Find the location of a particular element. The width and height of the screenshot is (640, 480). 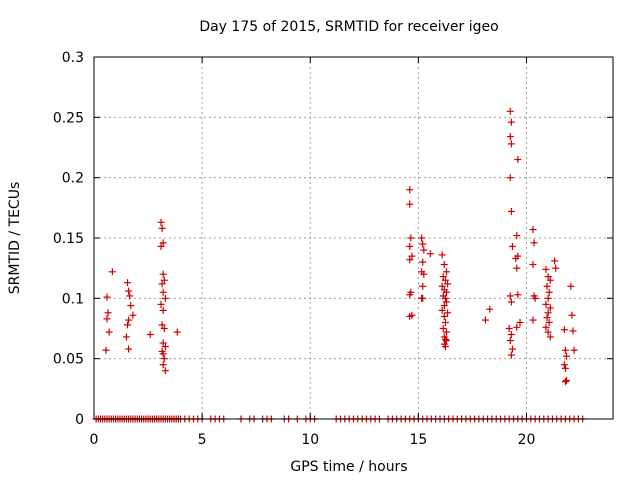

x-axis-label: GPS time / hours is located at coordinates (348, 467).